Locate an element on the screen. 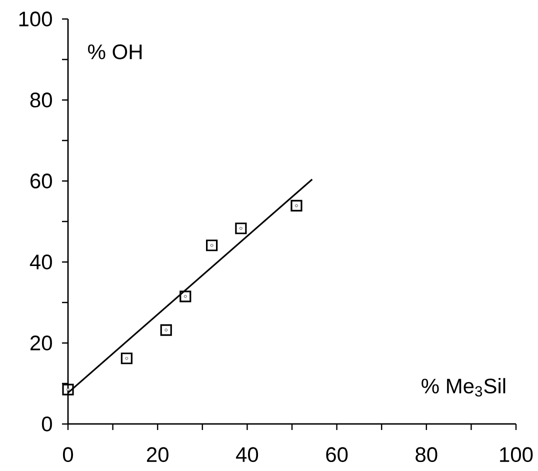 This screenshot has width=538, height=471. y-tick-label: 40 is located at coordinates (41, 262).